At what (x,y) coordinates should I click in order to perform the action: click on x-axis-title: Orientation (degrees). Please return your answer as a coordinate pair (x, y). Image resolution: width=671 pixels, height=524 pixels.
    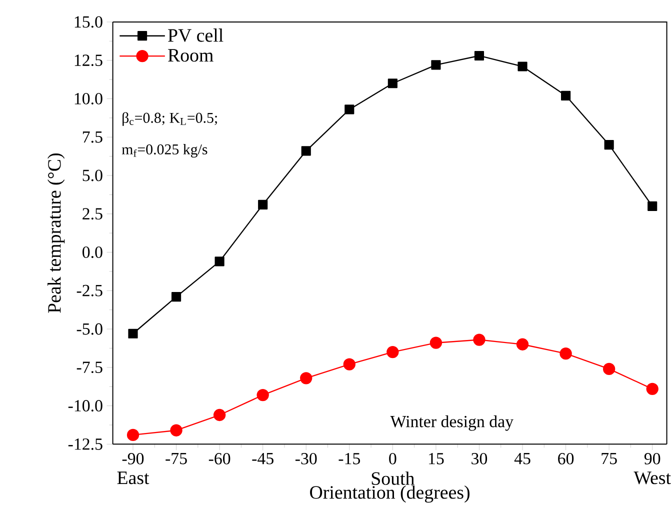
    Looking at the image, I should click on (390, 494).